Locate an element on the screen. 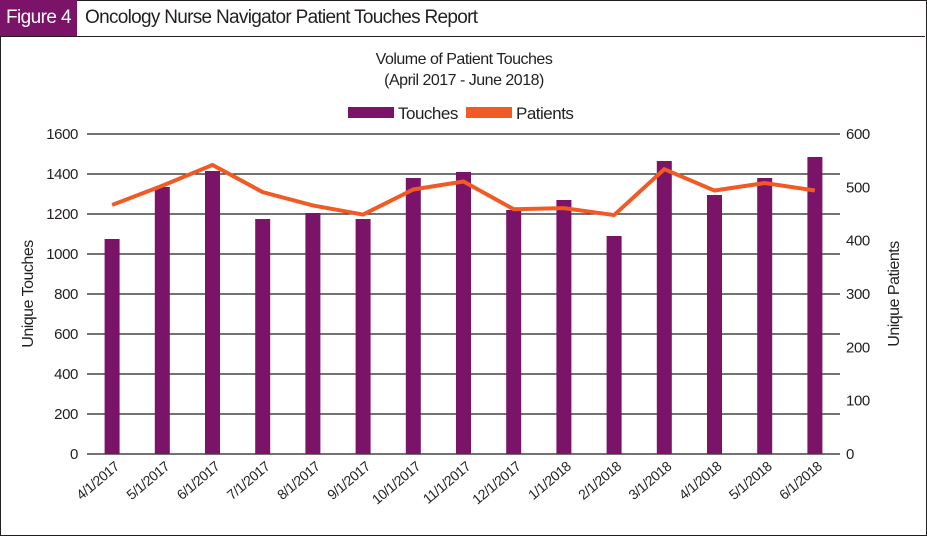 The height and width of the screenshot is (536, 927). y-tick-label-right: 100 is located at coordinates (858, 401).